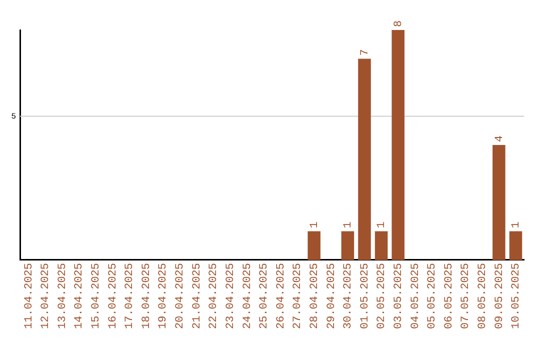 The image size is (540, 340). Describe the element at coordinates (483, 296) in the screenshot. I see `x-tick-label: 08.05.2025` at that location.